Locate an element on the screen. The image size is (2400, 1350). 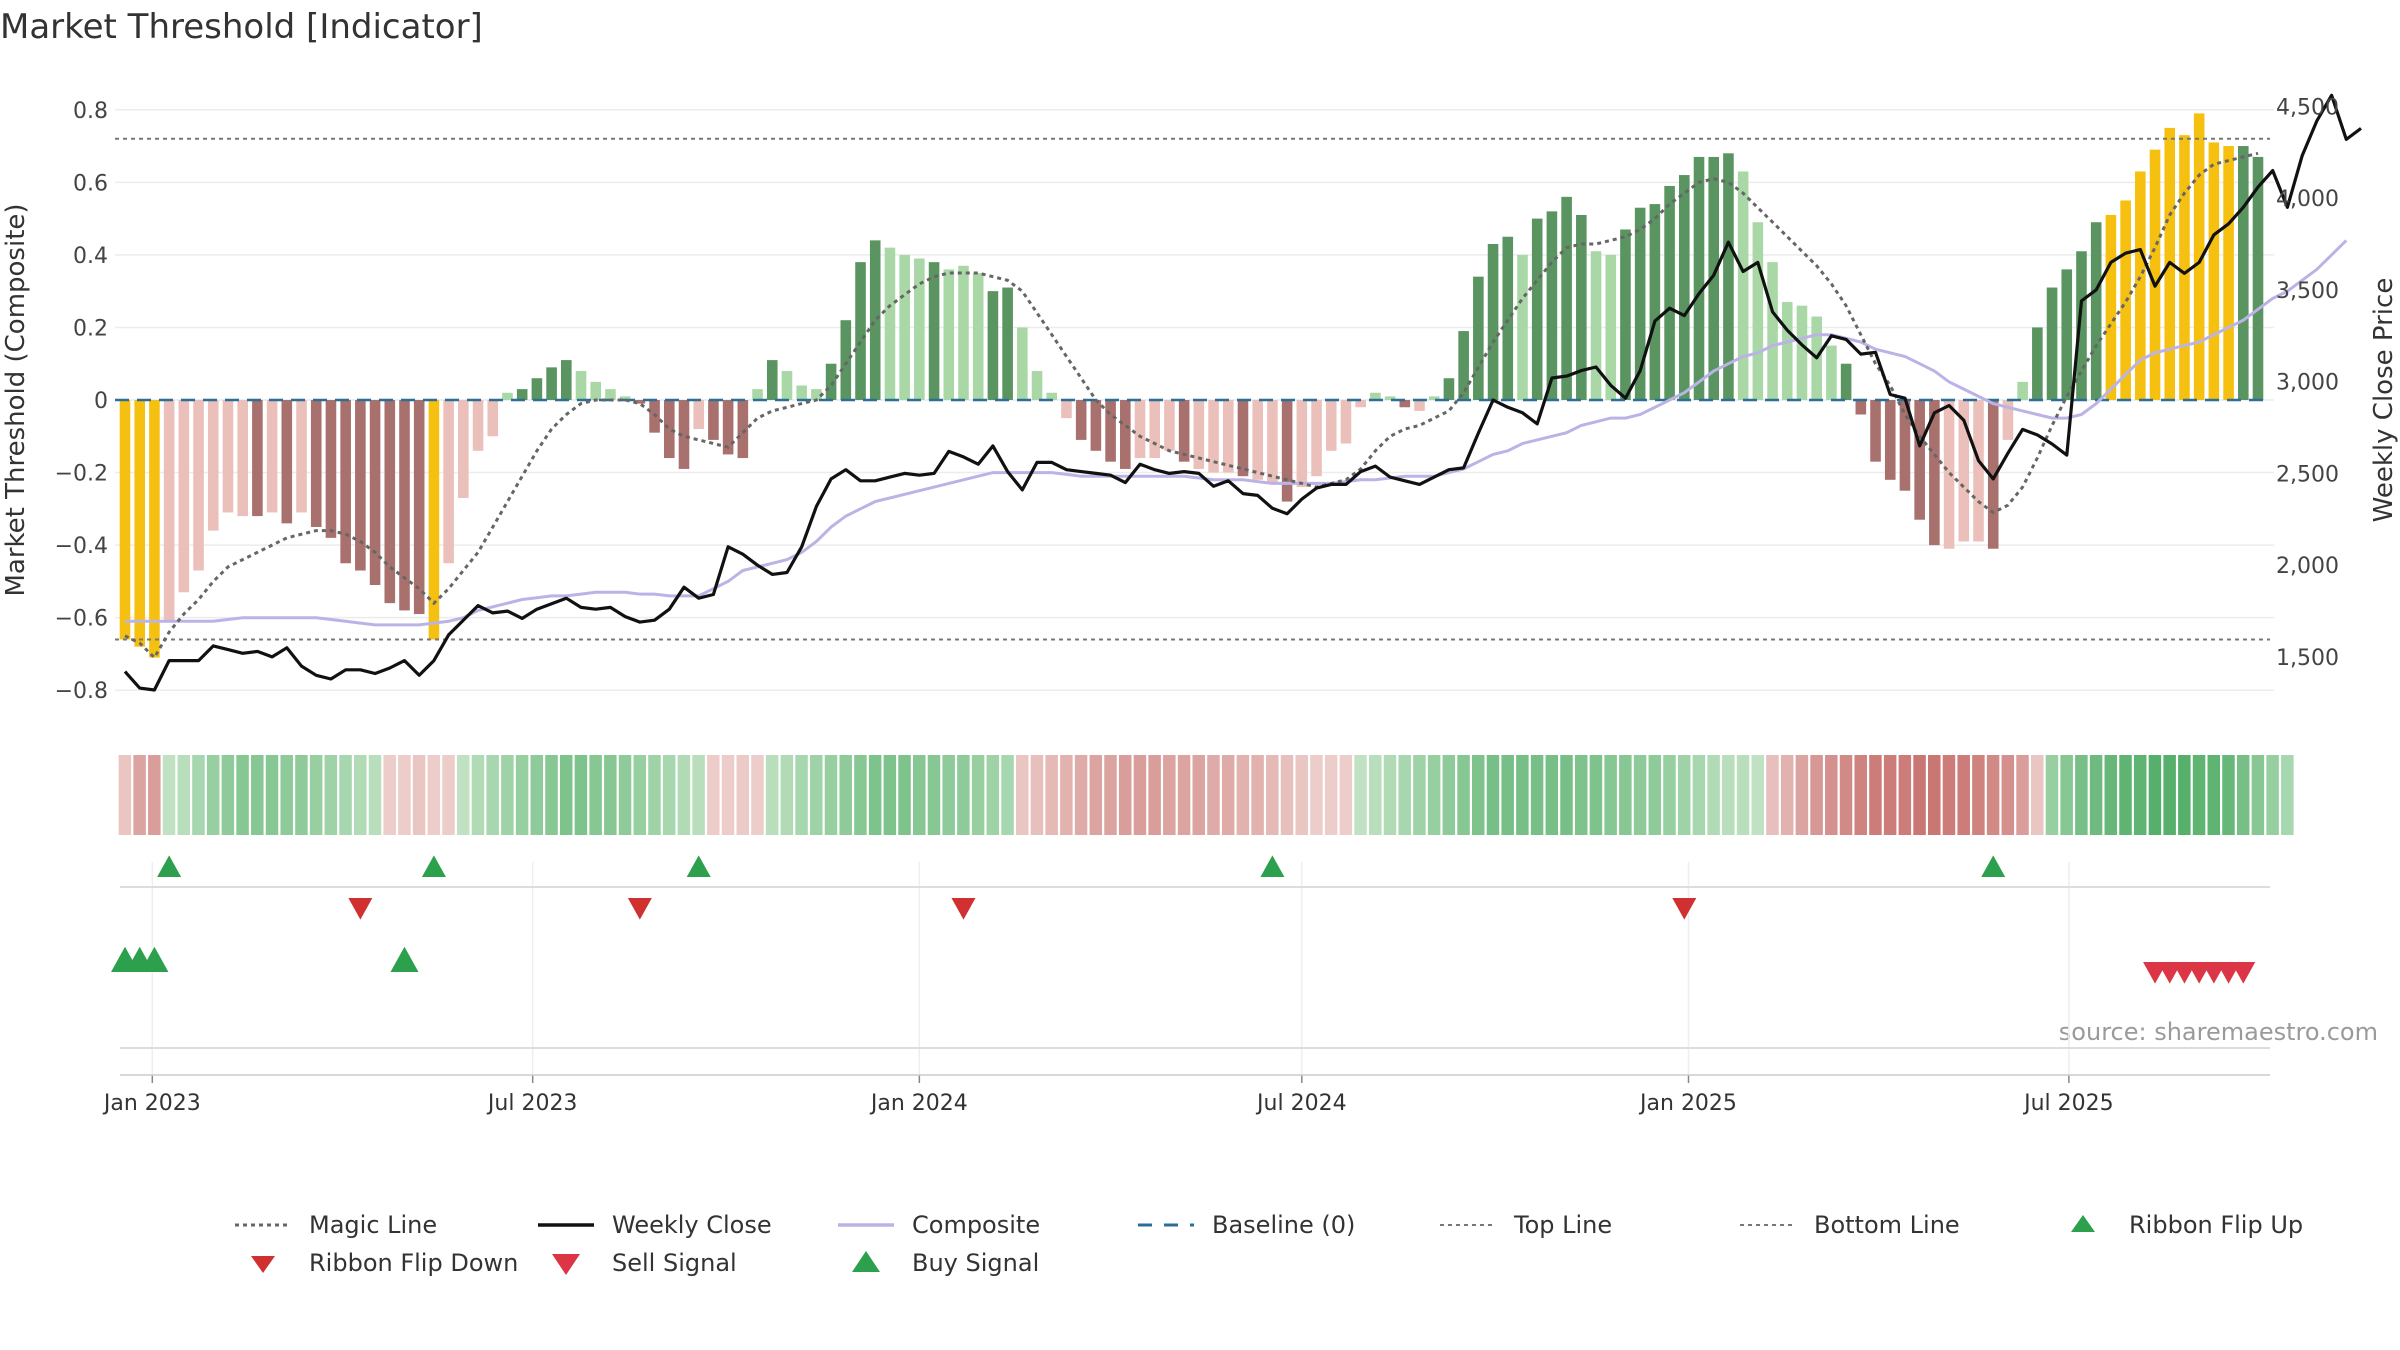
y2-tick-label: 4,000 is located at coordinates (2307, 199).